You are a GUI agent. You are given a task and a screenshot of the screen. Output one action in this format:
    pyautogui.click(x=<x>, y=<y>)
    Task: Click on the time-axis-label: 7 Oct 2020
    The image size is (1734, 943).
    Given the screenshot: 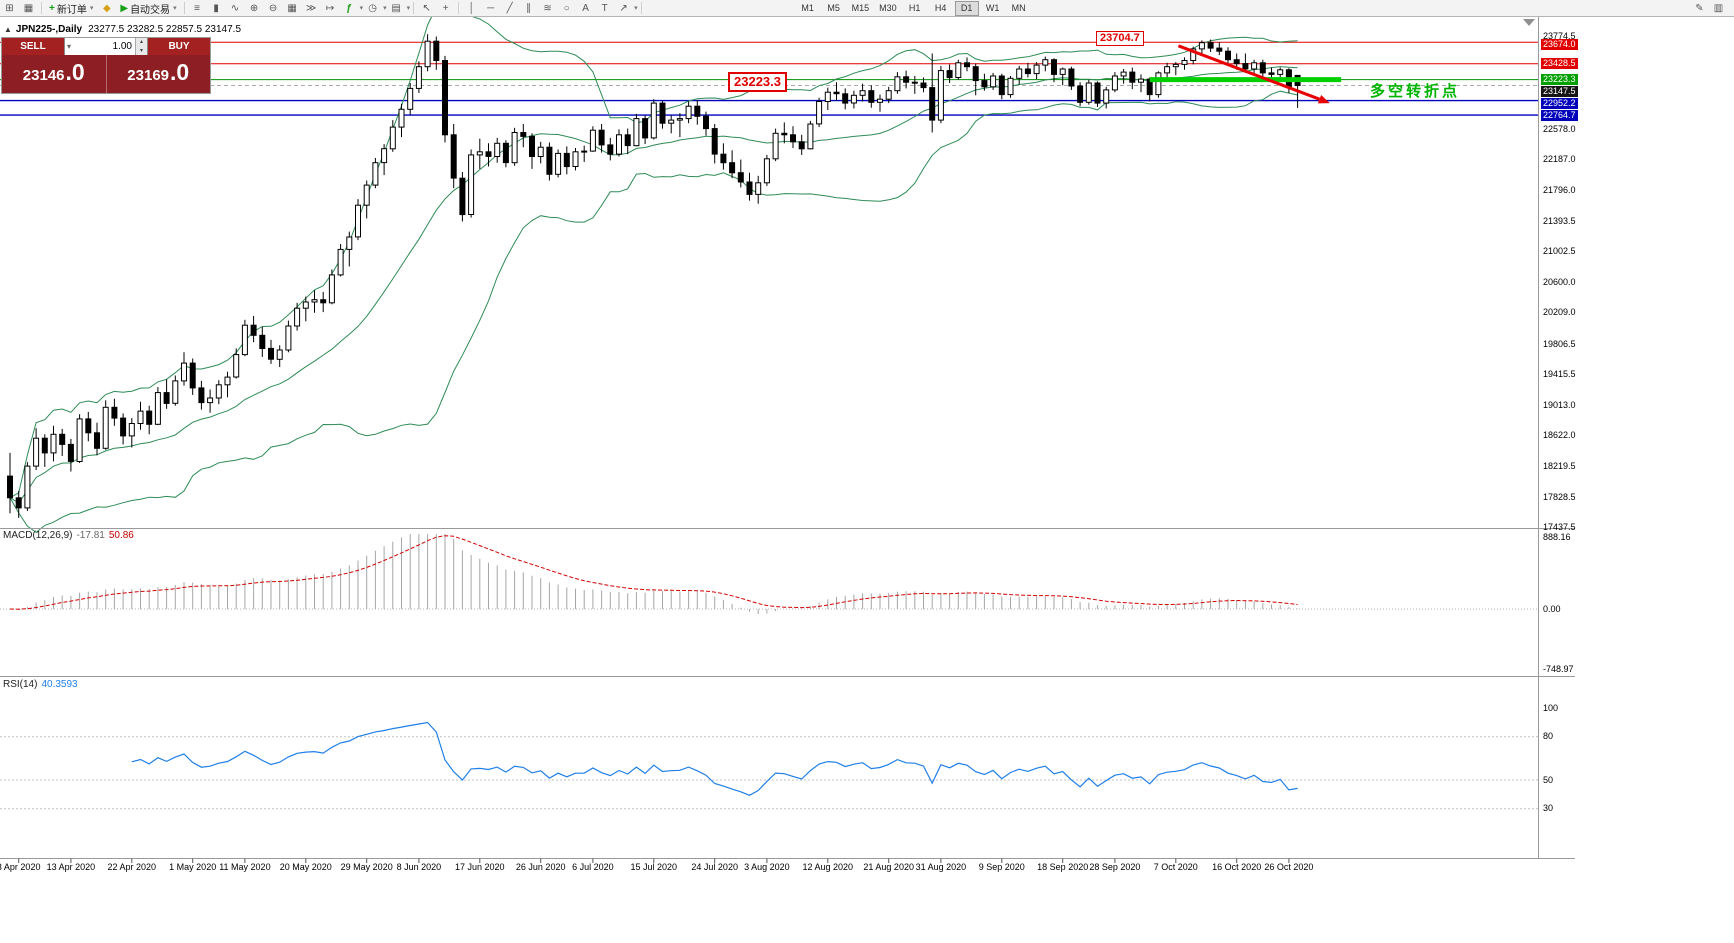 What is the action you would take?
    pyautogui.click(x=1175, y=867)
    